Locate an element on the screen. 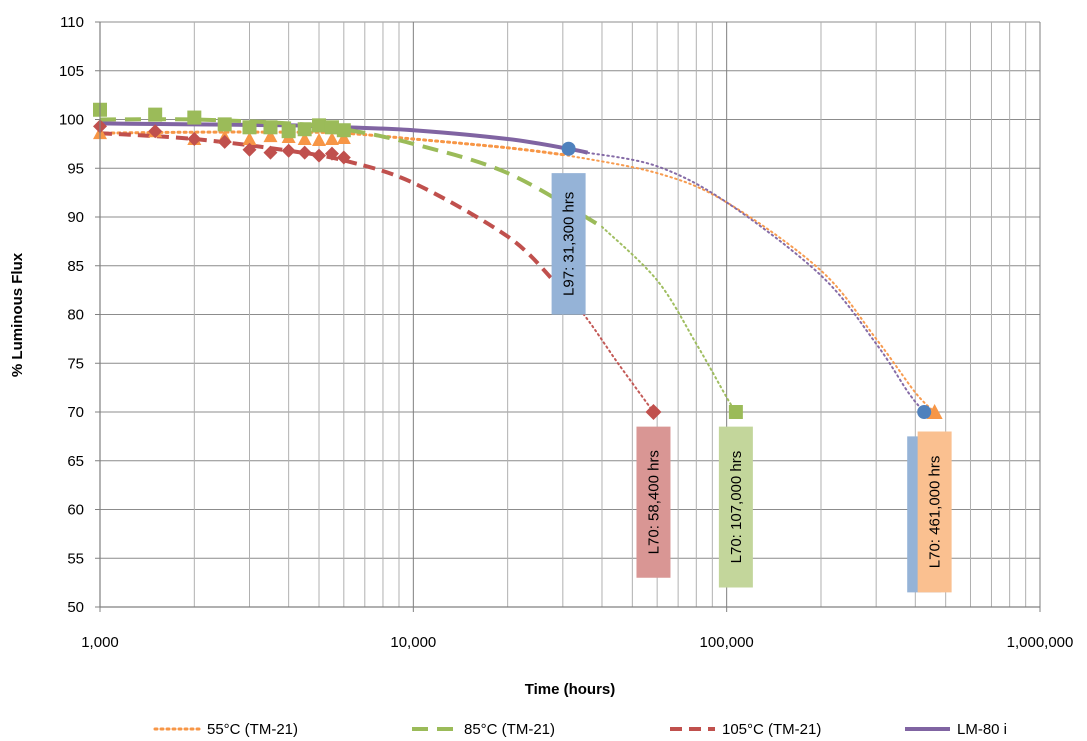 The image size is (1087, 741). y-tick-label: 75 is located at coordinates (75, 363).